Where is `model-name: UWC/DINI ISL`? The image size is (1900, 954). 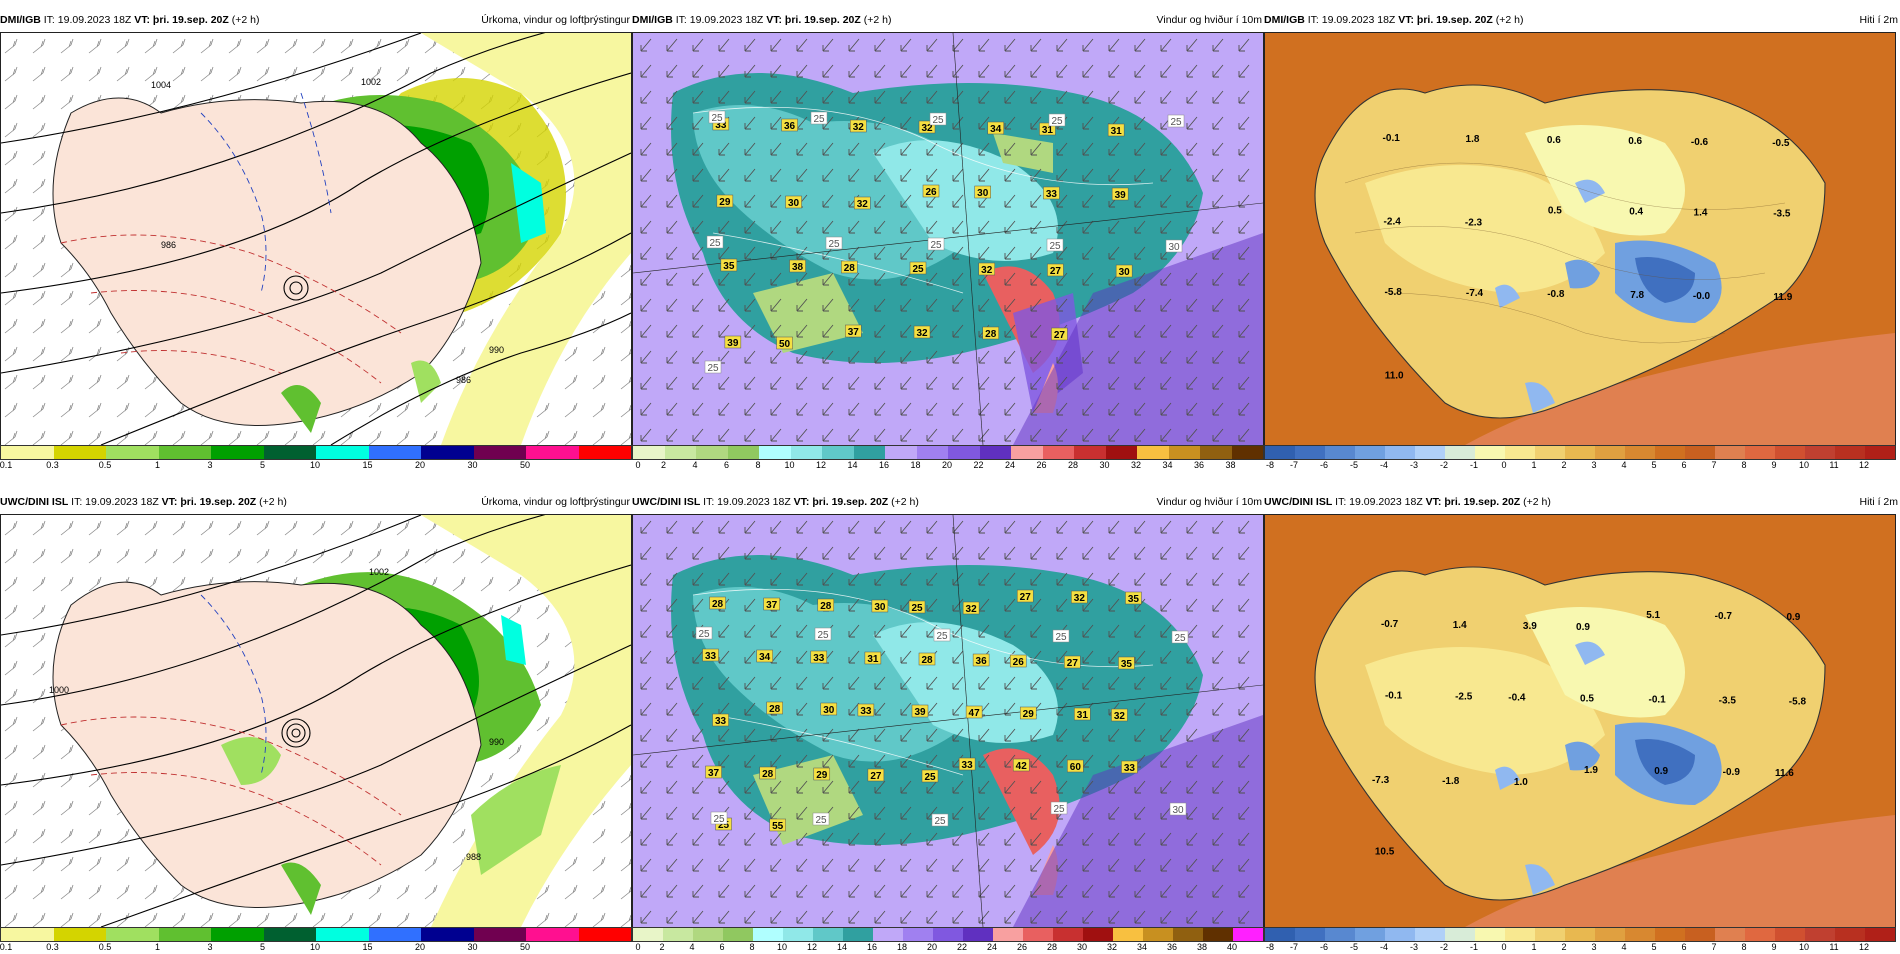
model-name: UWC/DINI ISL is located at coordinates (34, 502).